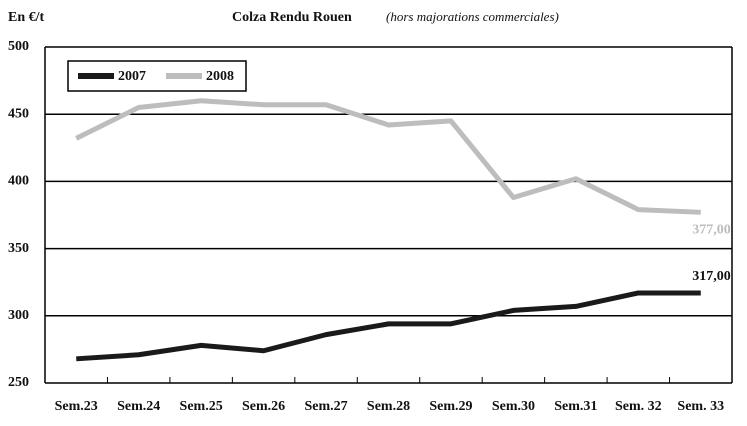 Image resolution: width=747 pixels, height=426 pixels. Describe the element at coordinates (325, 406) in the screenshot. I see `x-tick-label: Sem.27` at that location.